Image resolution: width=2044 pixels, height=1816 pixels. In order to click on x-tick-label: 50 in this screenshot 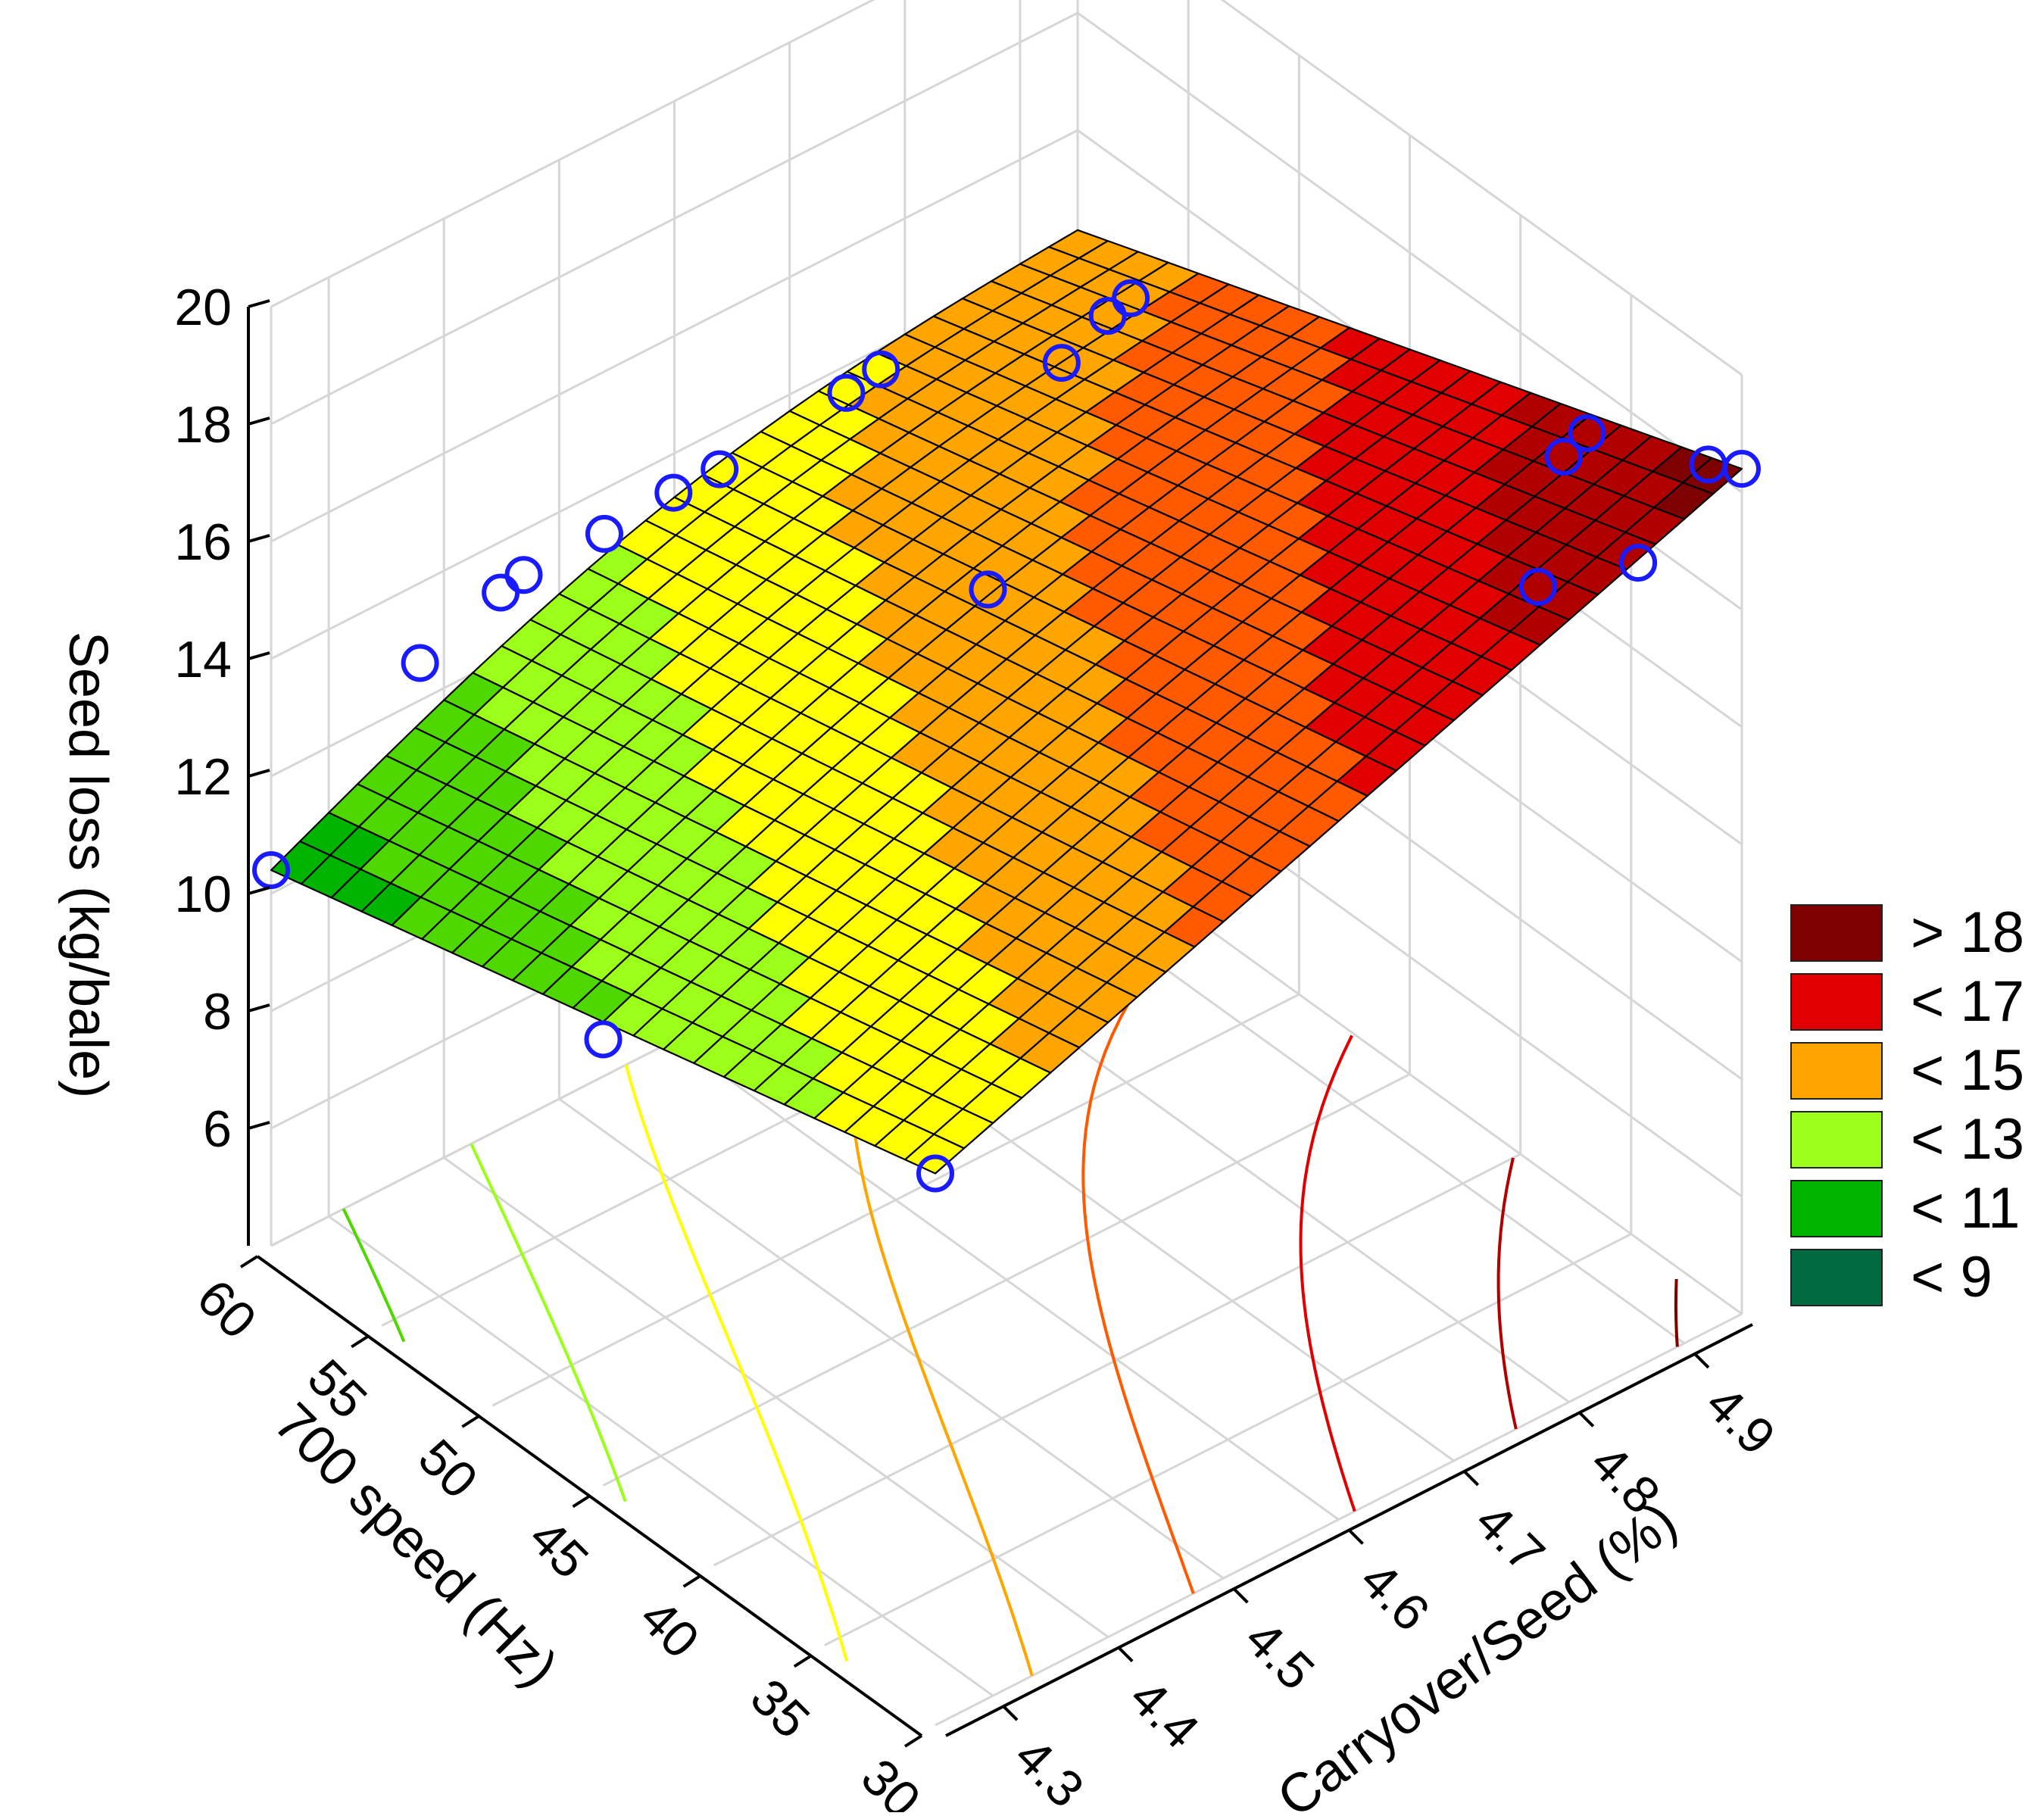, I will do `click(447, 1469)`.